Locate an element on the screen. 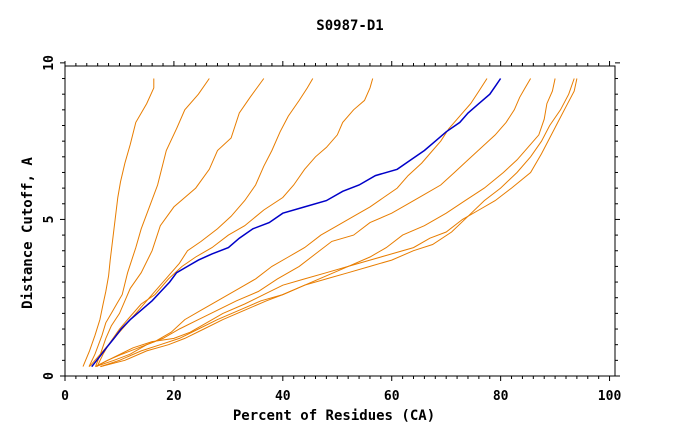 Image resolution: width=680 pixels, height=440 pixels. x-tick-label: 20 is located at coordinates (174, 396).